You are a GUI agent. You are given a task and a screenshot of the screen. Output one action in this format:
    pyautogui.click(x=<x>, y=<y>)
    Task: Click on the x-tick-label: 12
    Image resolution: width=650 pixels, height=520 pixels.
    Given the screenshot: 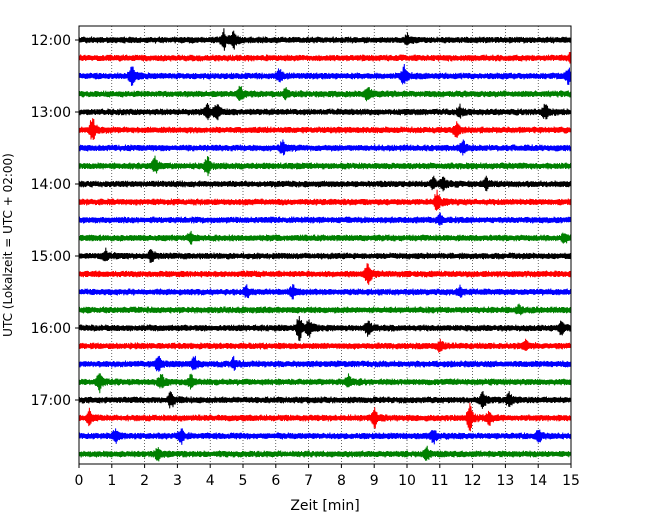 What is the action you would take?
    pyautogui.click(x=473, y=481)
    